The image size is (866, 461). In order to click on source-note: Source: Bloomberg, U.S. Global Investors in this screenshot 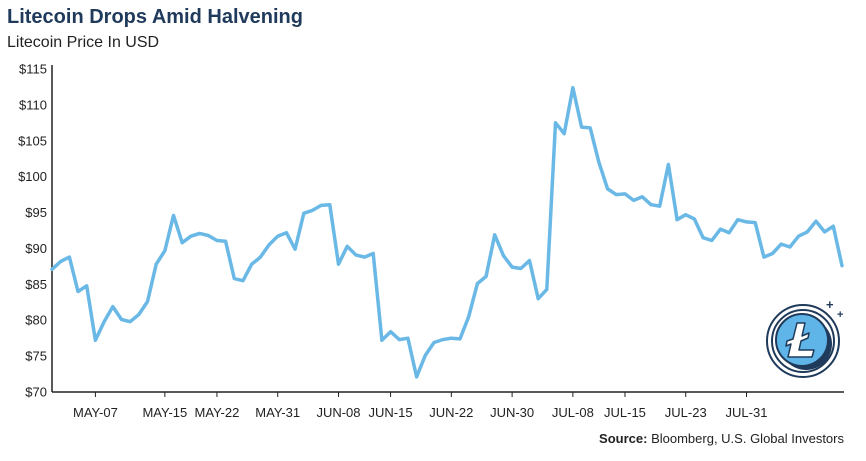, I will do `click(721, 438)`.